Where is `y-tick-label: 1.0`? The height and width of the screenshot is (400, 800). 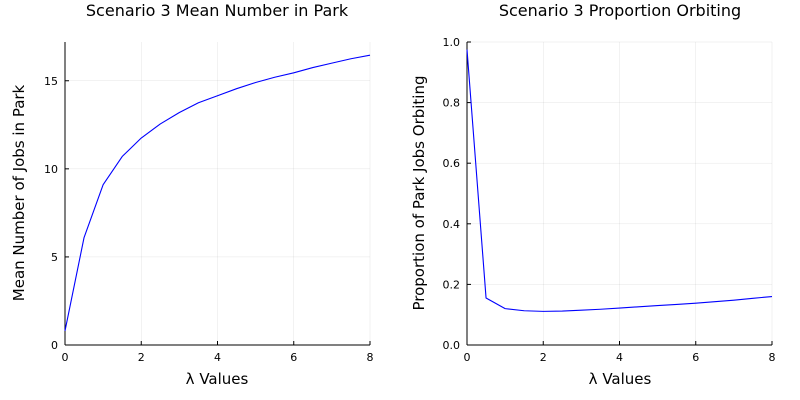
y-tick-label: 1.0 is located at coordinates (452, 42).